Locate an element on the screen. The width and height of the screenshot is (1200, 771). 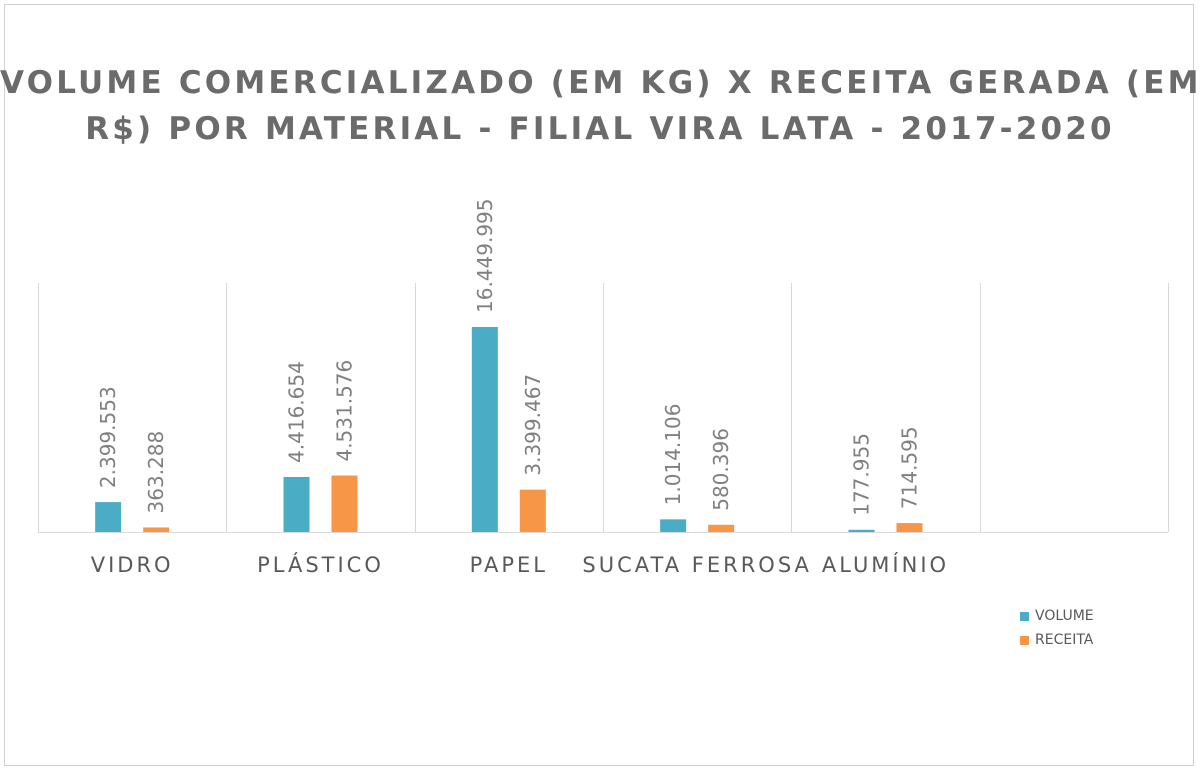
bar-volume-papel is located at coordinates (484, 429).